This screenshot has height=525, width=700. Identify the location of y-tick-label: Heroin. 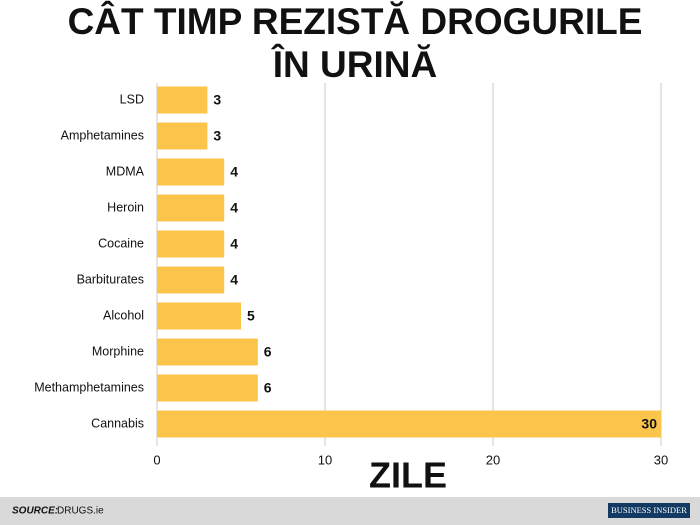
(125, 207).